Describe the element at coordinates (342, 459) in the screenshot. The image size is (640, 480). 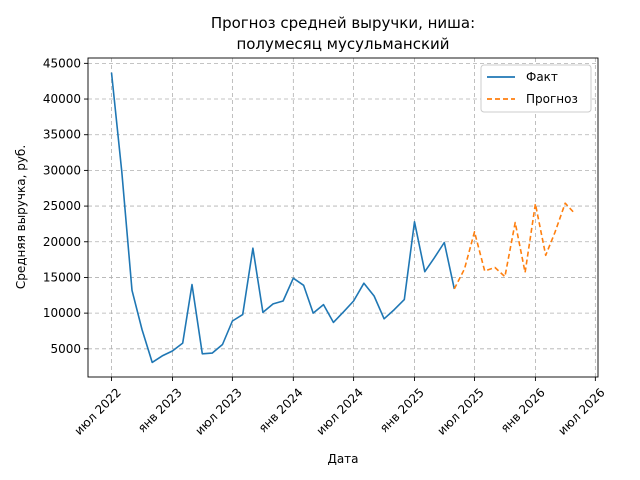
I see `x-axis-label: Дата` at that location.